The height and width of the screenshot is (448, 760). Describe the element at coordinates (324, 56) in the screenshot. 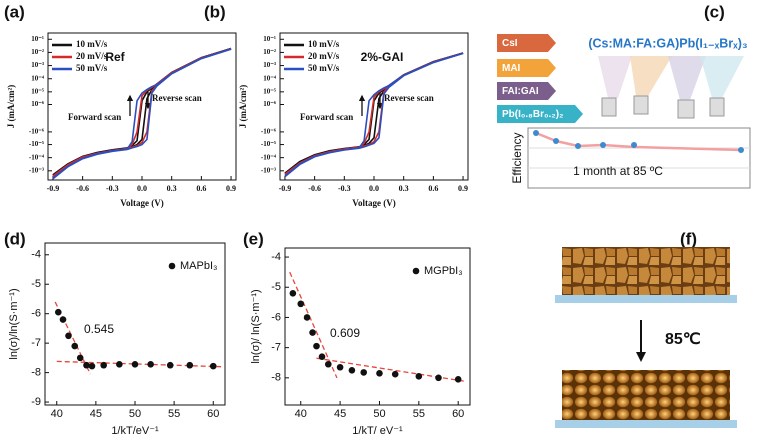

I see `legend-label: 20 mV/s` at that location.